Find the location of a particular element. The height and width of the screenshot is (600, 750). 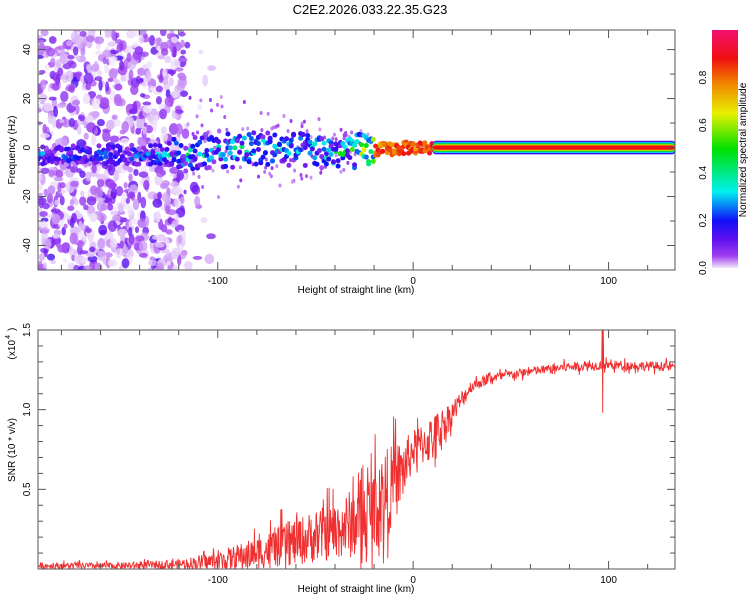

colorbar-tick-label: 0.8 is located at coordinates (703, 77).